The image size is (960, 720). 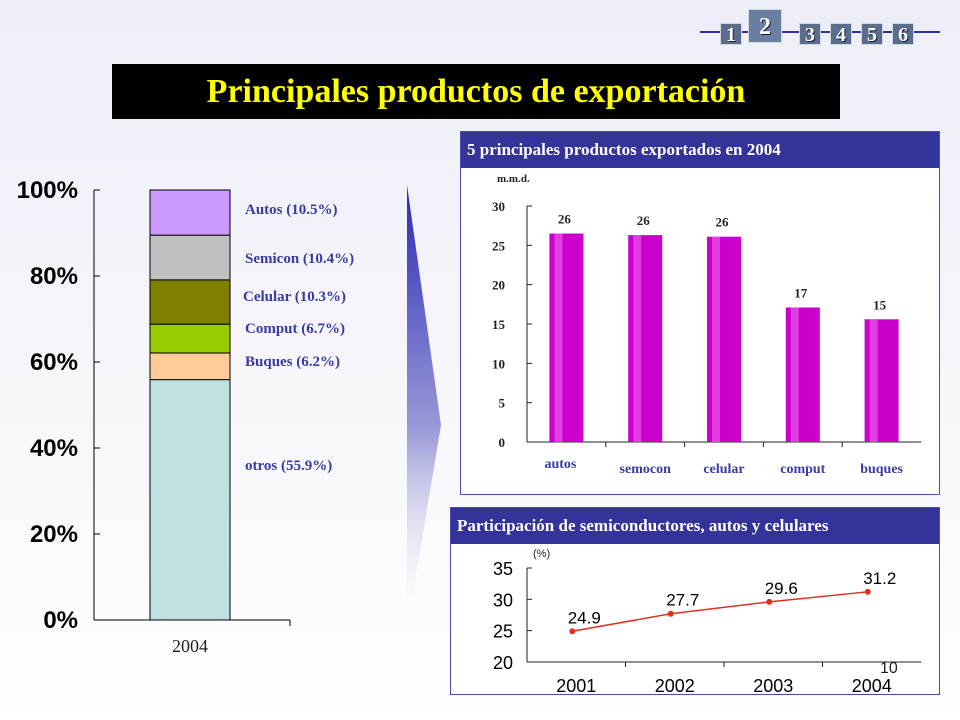 I want to click on y-axis-unit: m.m.d., so click(x=513, y=179).